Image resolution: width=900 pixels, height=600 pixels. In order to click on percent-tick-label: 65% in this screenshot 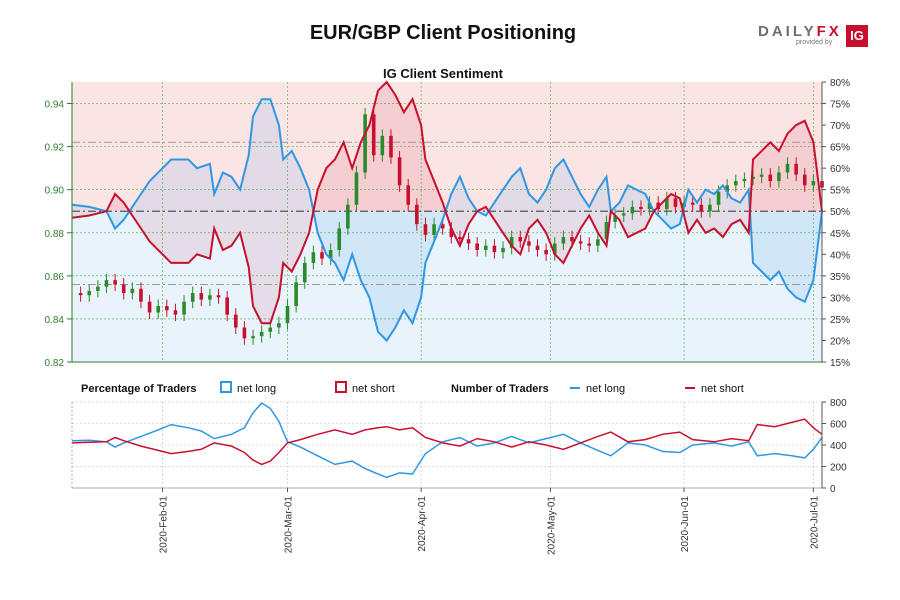, I will do `click(840, 148)`.